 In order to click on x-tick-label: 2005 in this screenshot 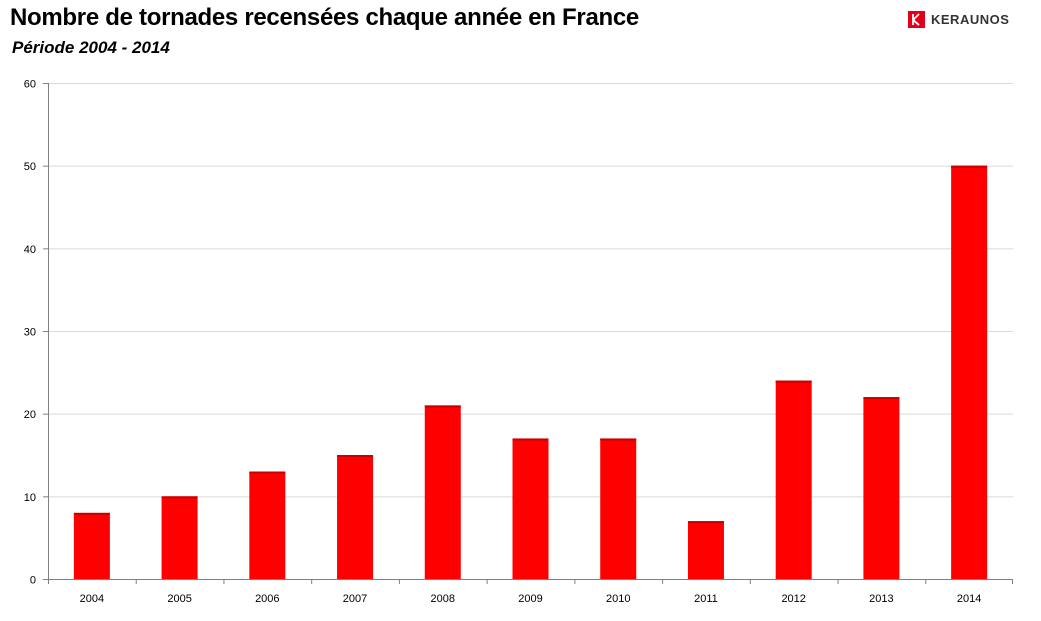, I will do `click(179, 599)`.